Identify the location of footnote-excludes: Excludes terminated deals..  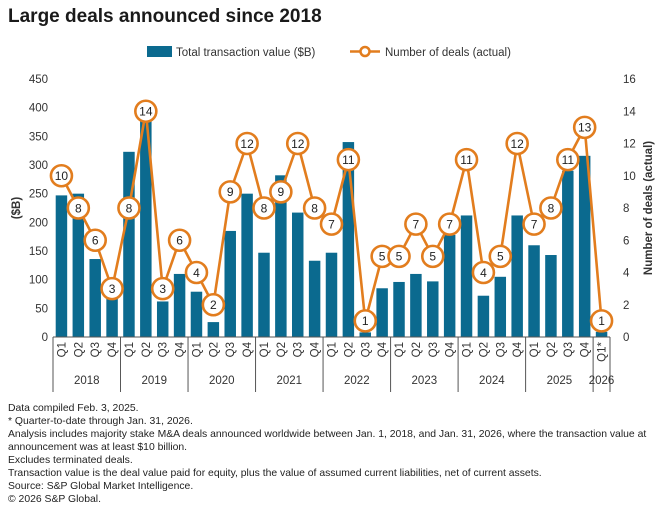
(70, 460).